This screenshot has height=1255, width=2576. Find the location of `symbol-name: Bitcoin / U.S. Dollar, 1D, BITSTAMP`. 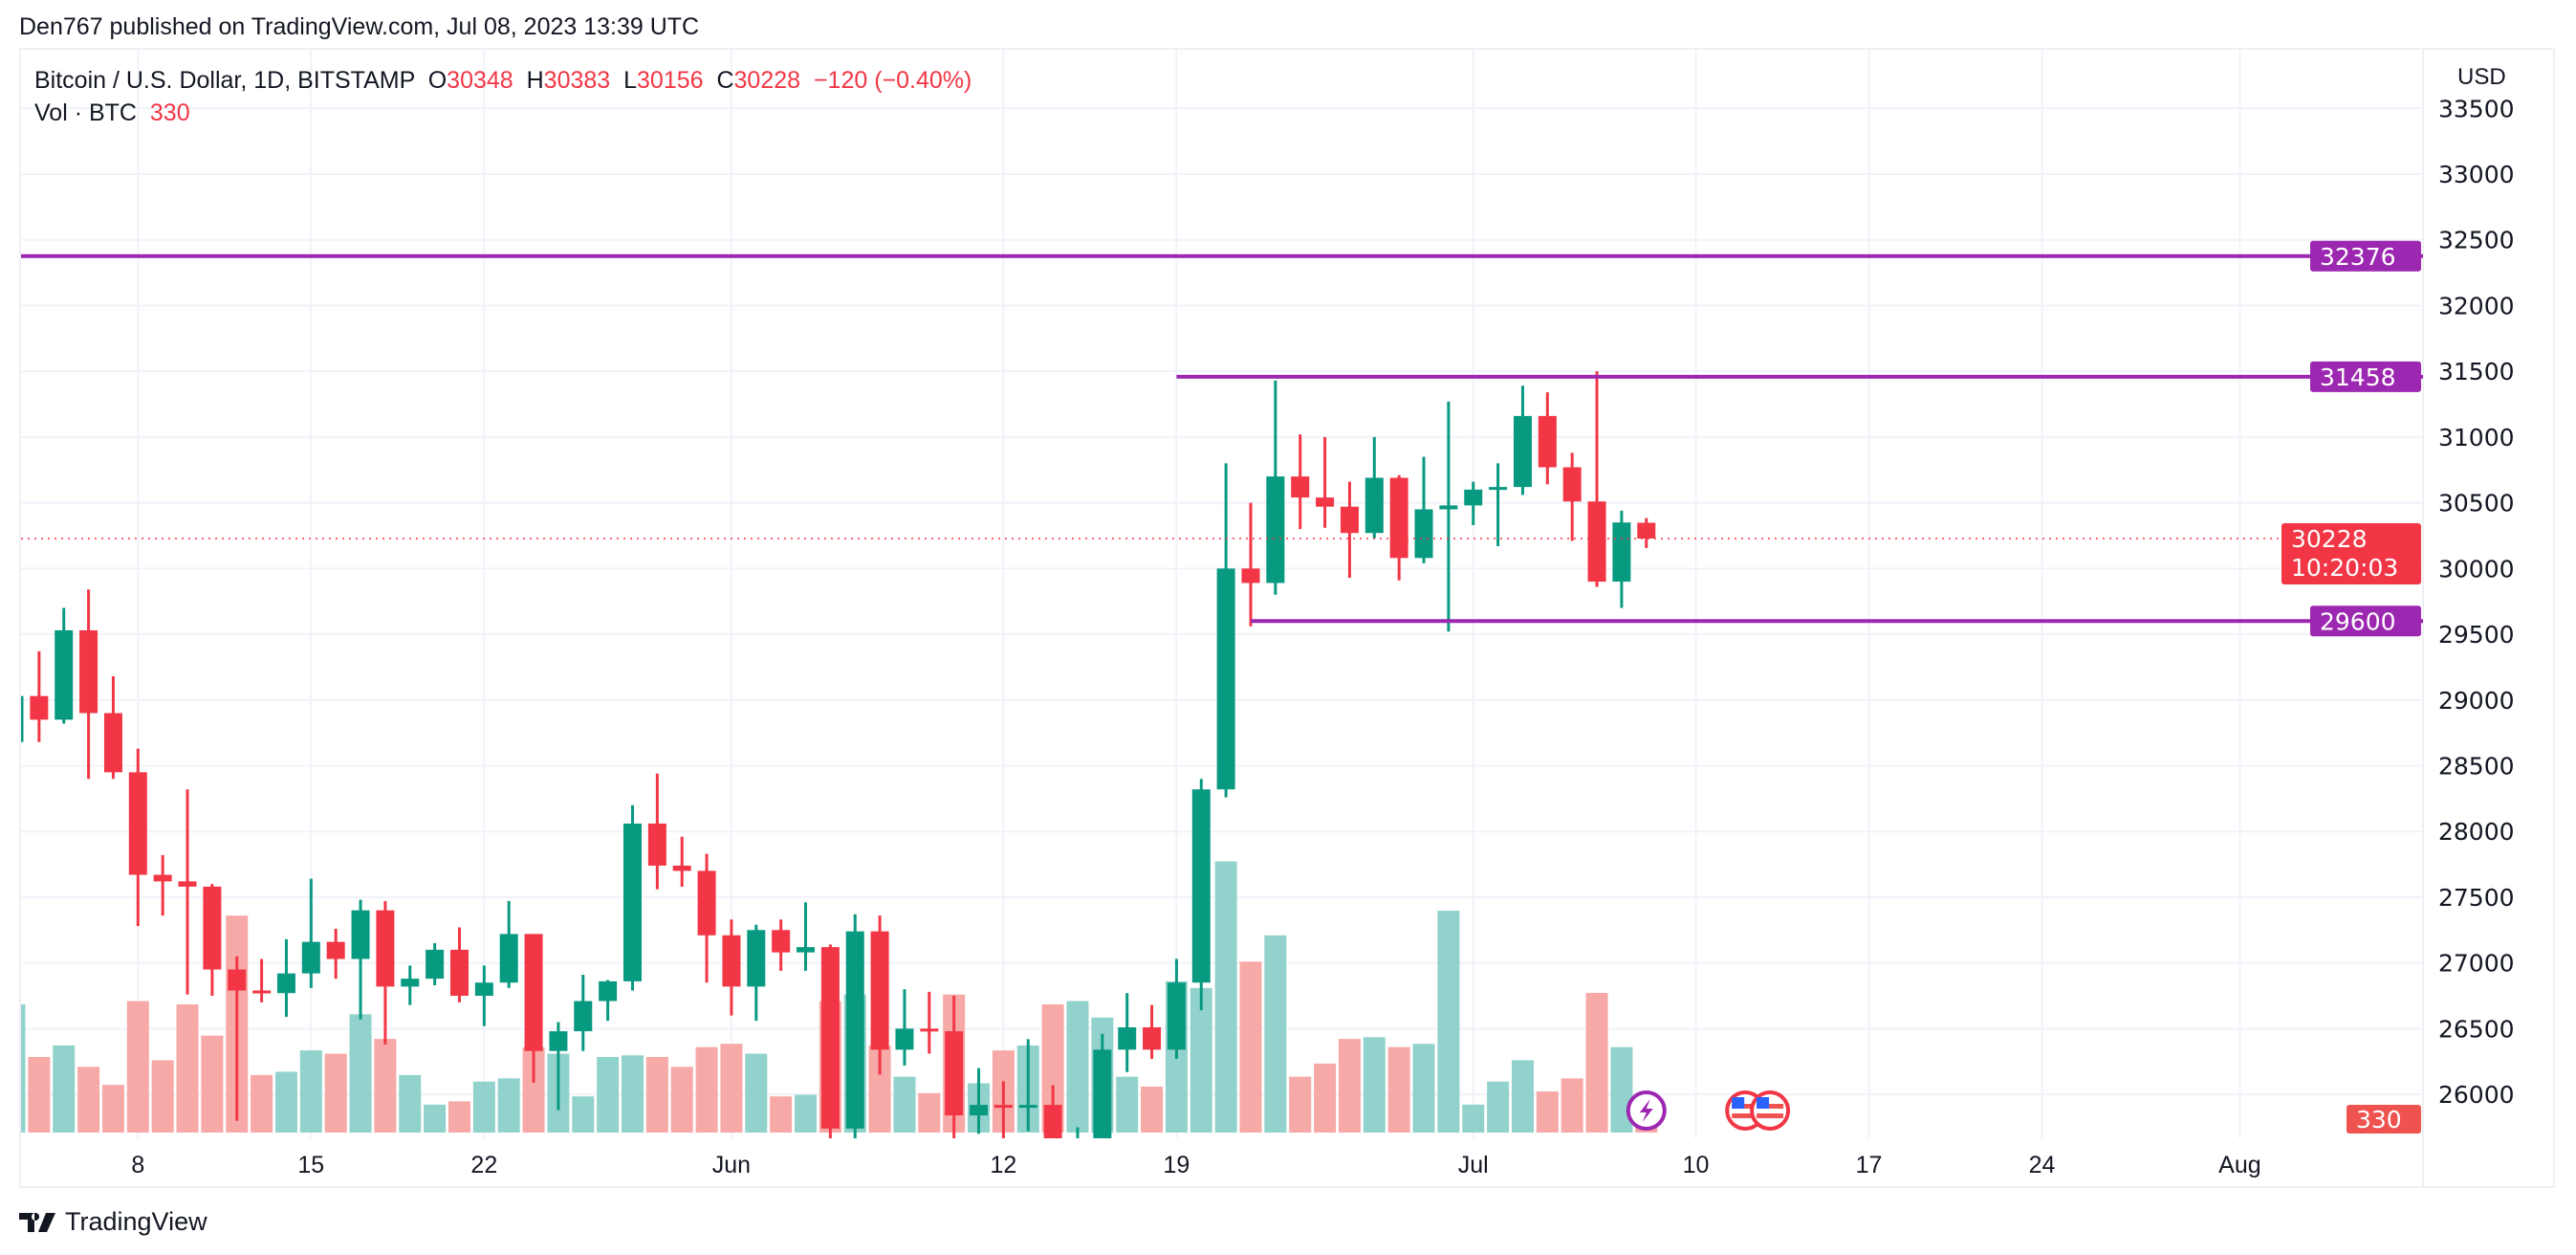

symbol-name: Bitcoin / U.S. Dollar, 1D, BITSTAMP is located at coordinates (224, 80).